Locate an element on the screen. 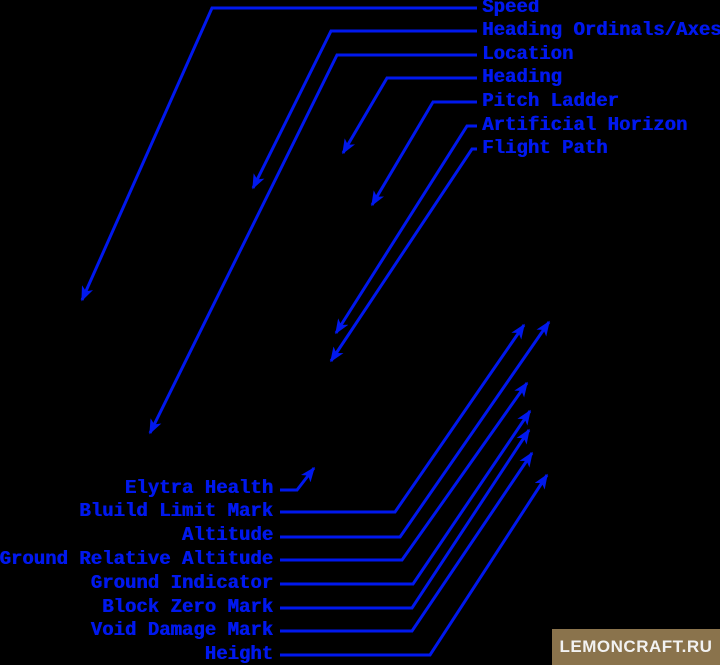 This screenshot has width=720, height=665. watermark-text: LEMONCRAFT.RU is located at coordinates (636, 646).